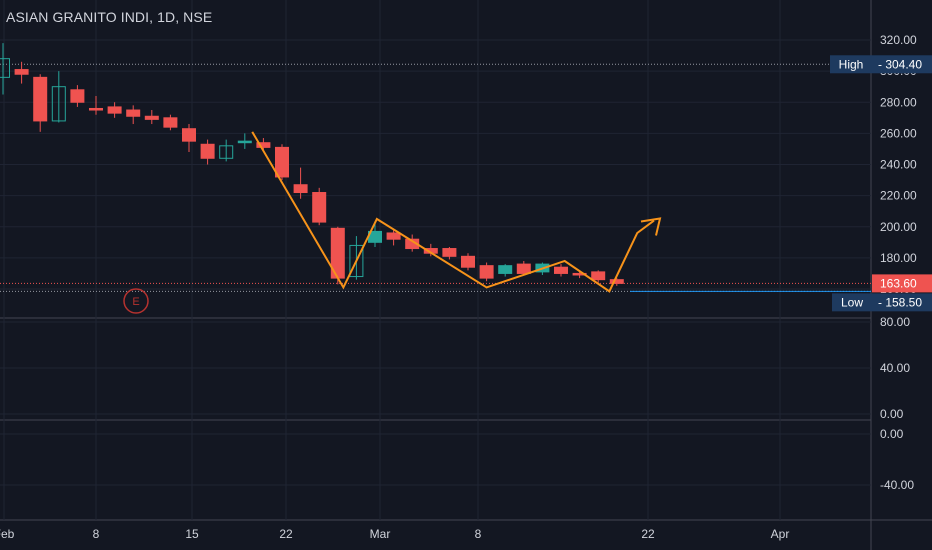  I want to click on price-tick-label: 240.00, so click(898, 165).